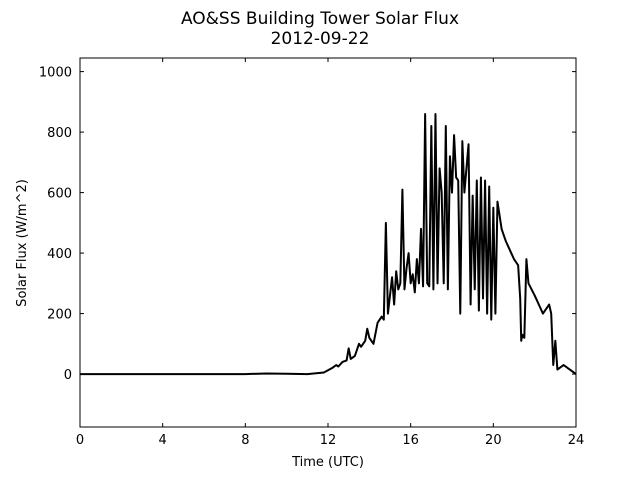  What do you see at coordinates (59, 133) in the screenshot?
I see `y-tick-label: 800` at bounding box center [59, 133].